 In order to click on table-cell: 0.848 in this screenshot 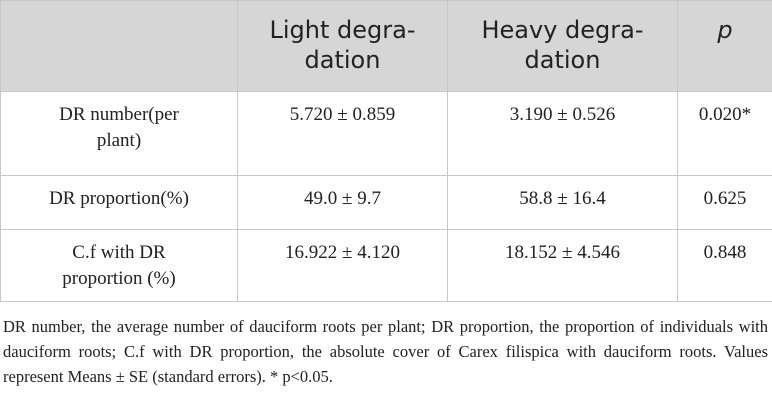, I will do `click(724, 265)`.